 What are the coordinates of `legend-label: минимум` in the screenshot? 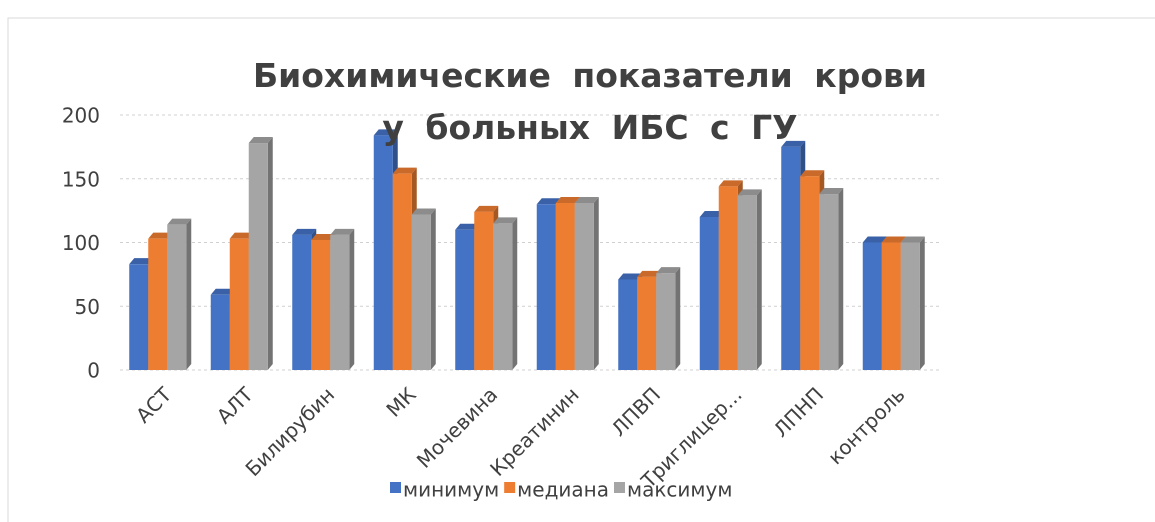 It's located at (451, 490).